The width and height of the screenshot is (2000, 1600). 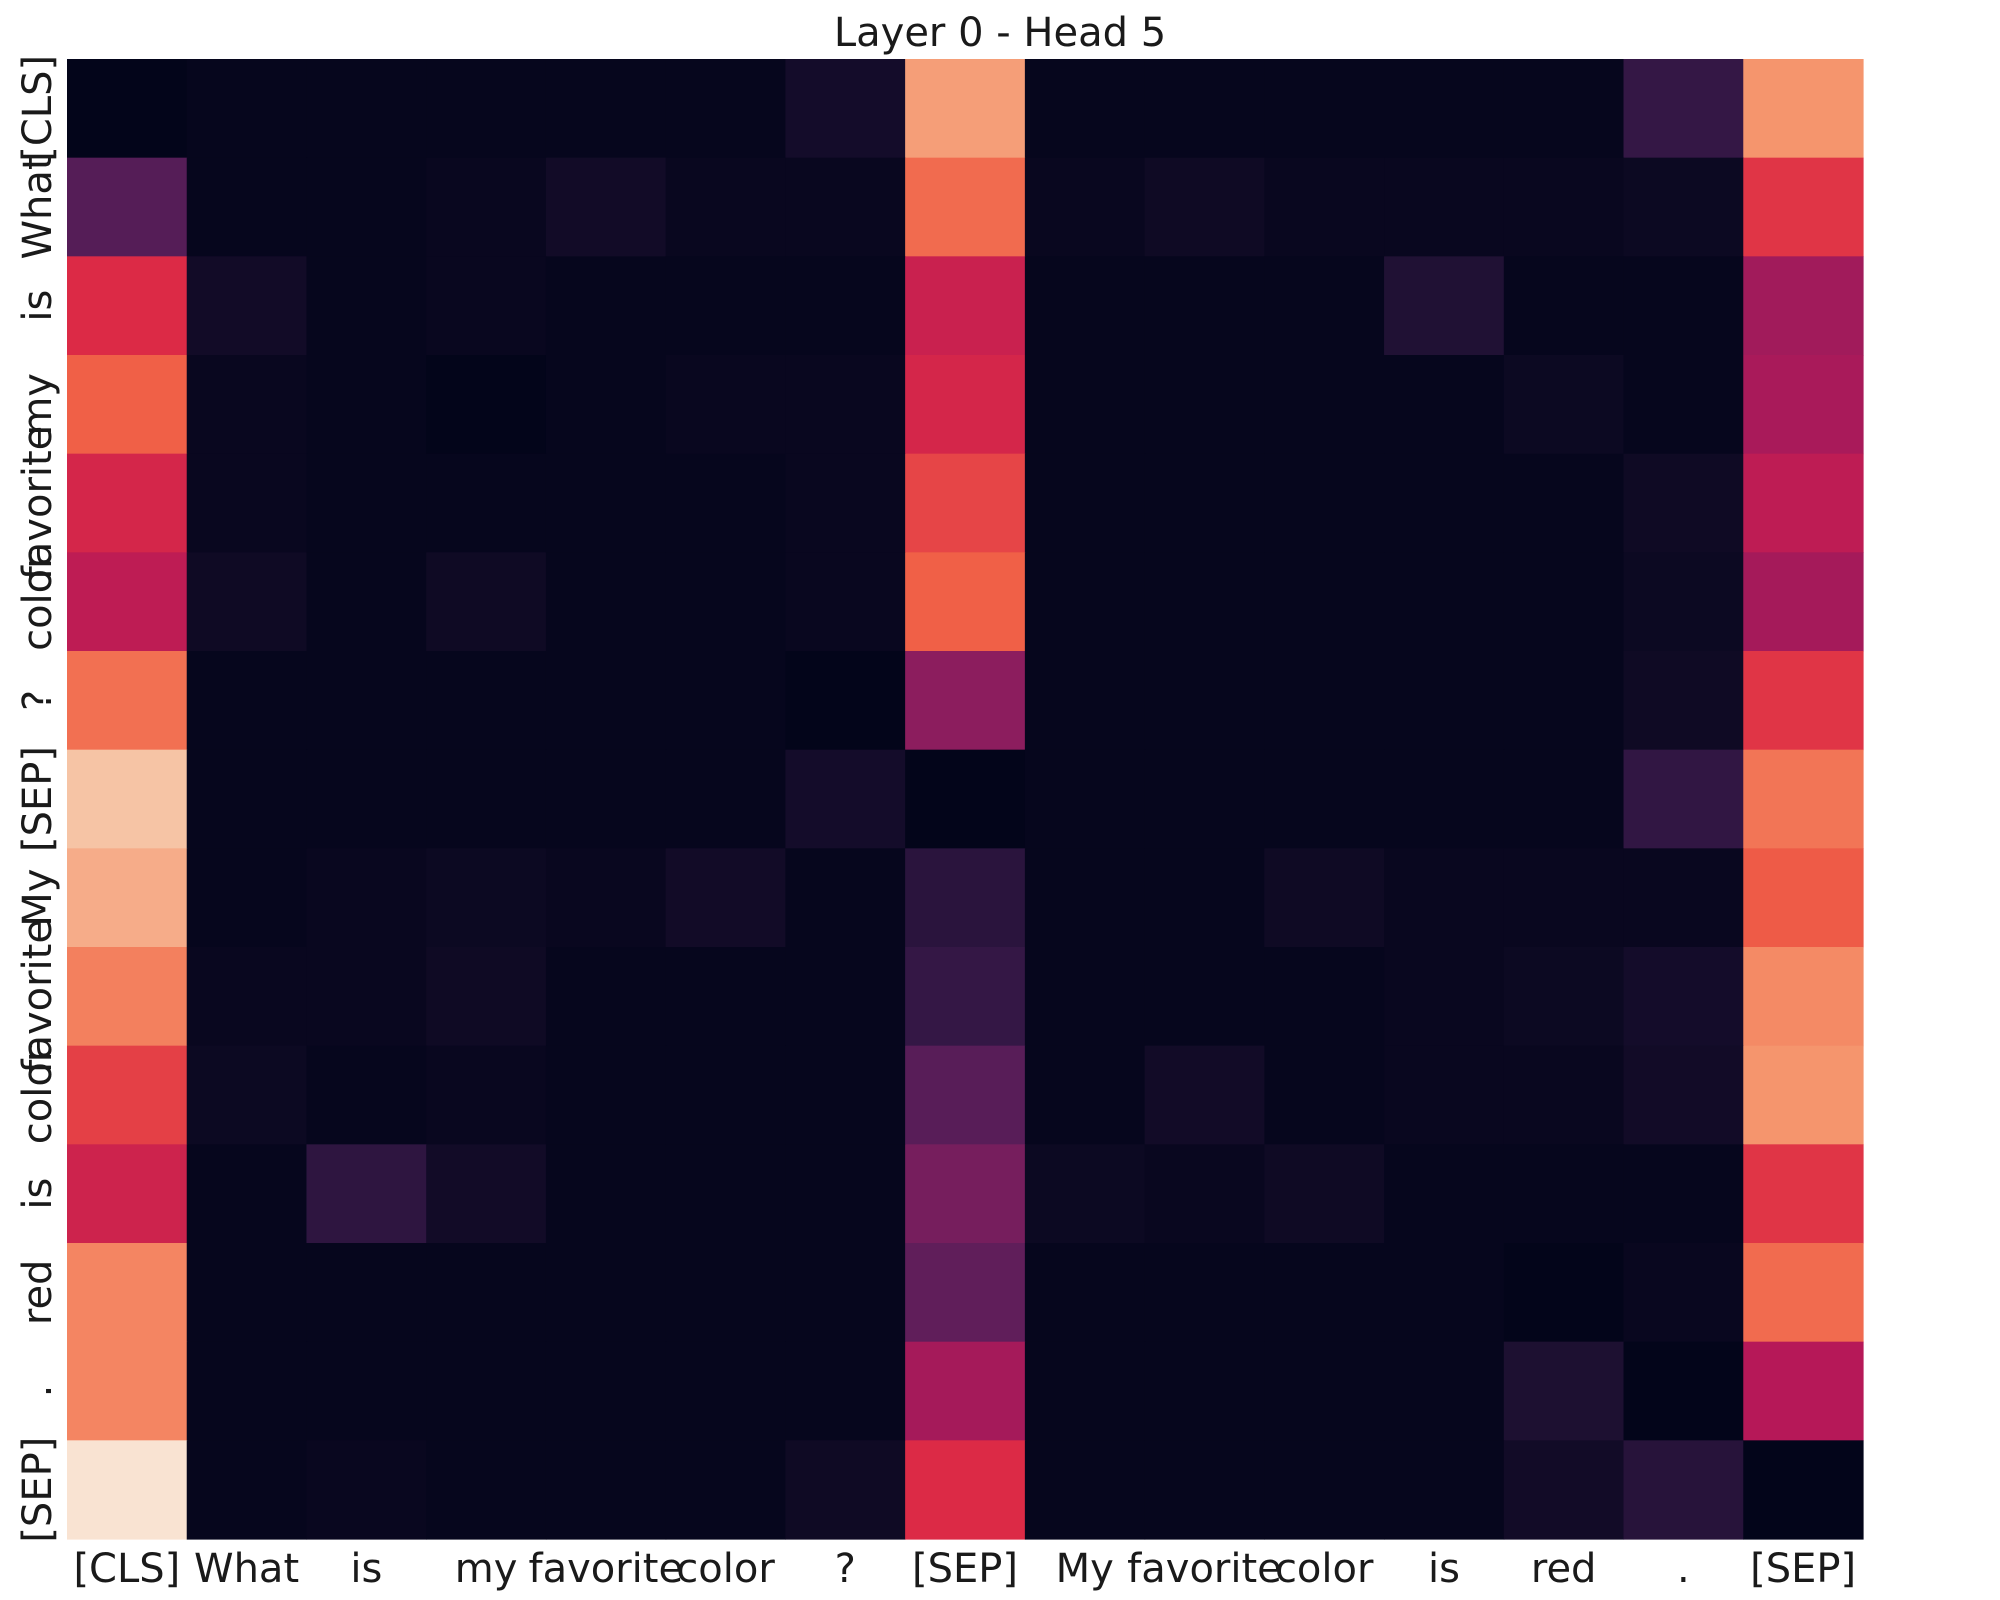 I want to click on x-tick-label: What, so click(x=246, y=1569).